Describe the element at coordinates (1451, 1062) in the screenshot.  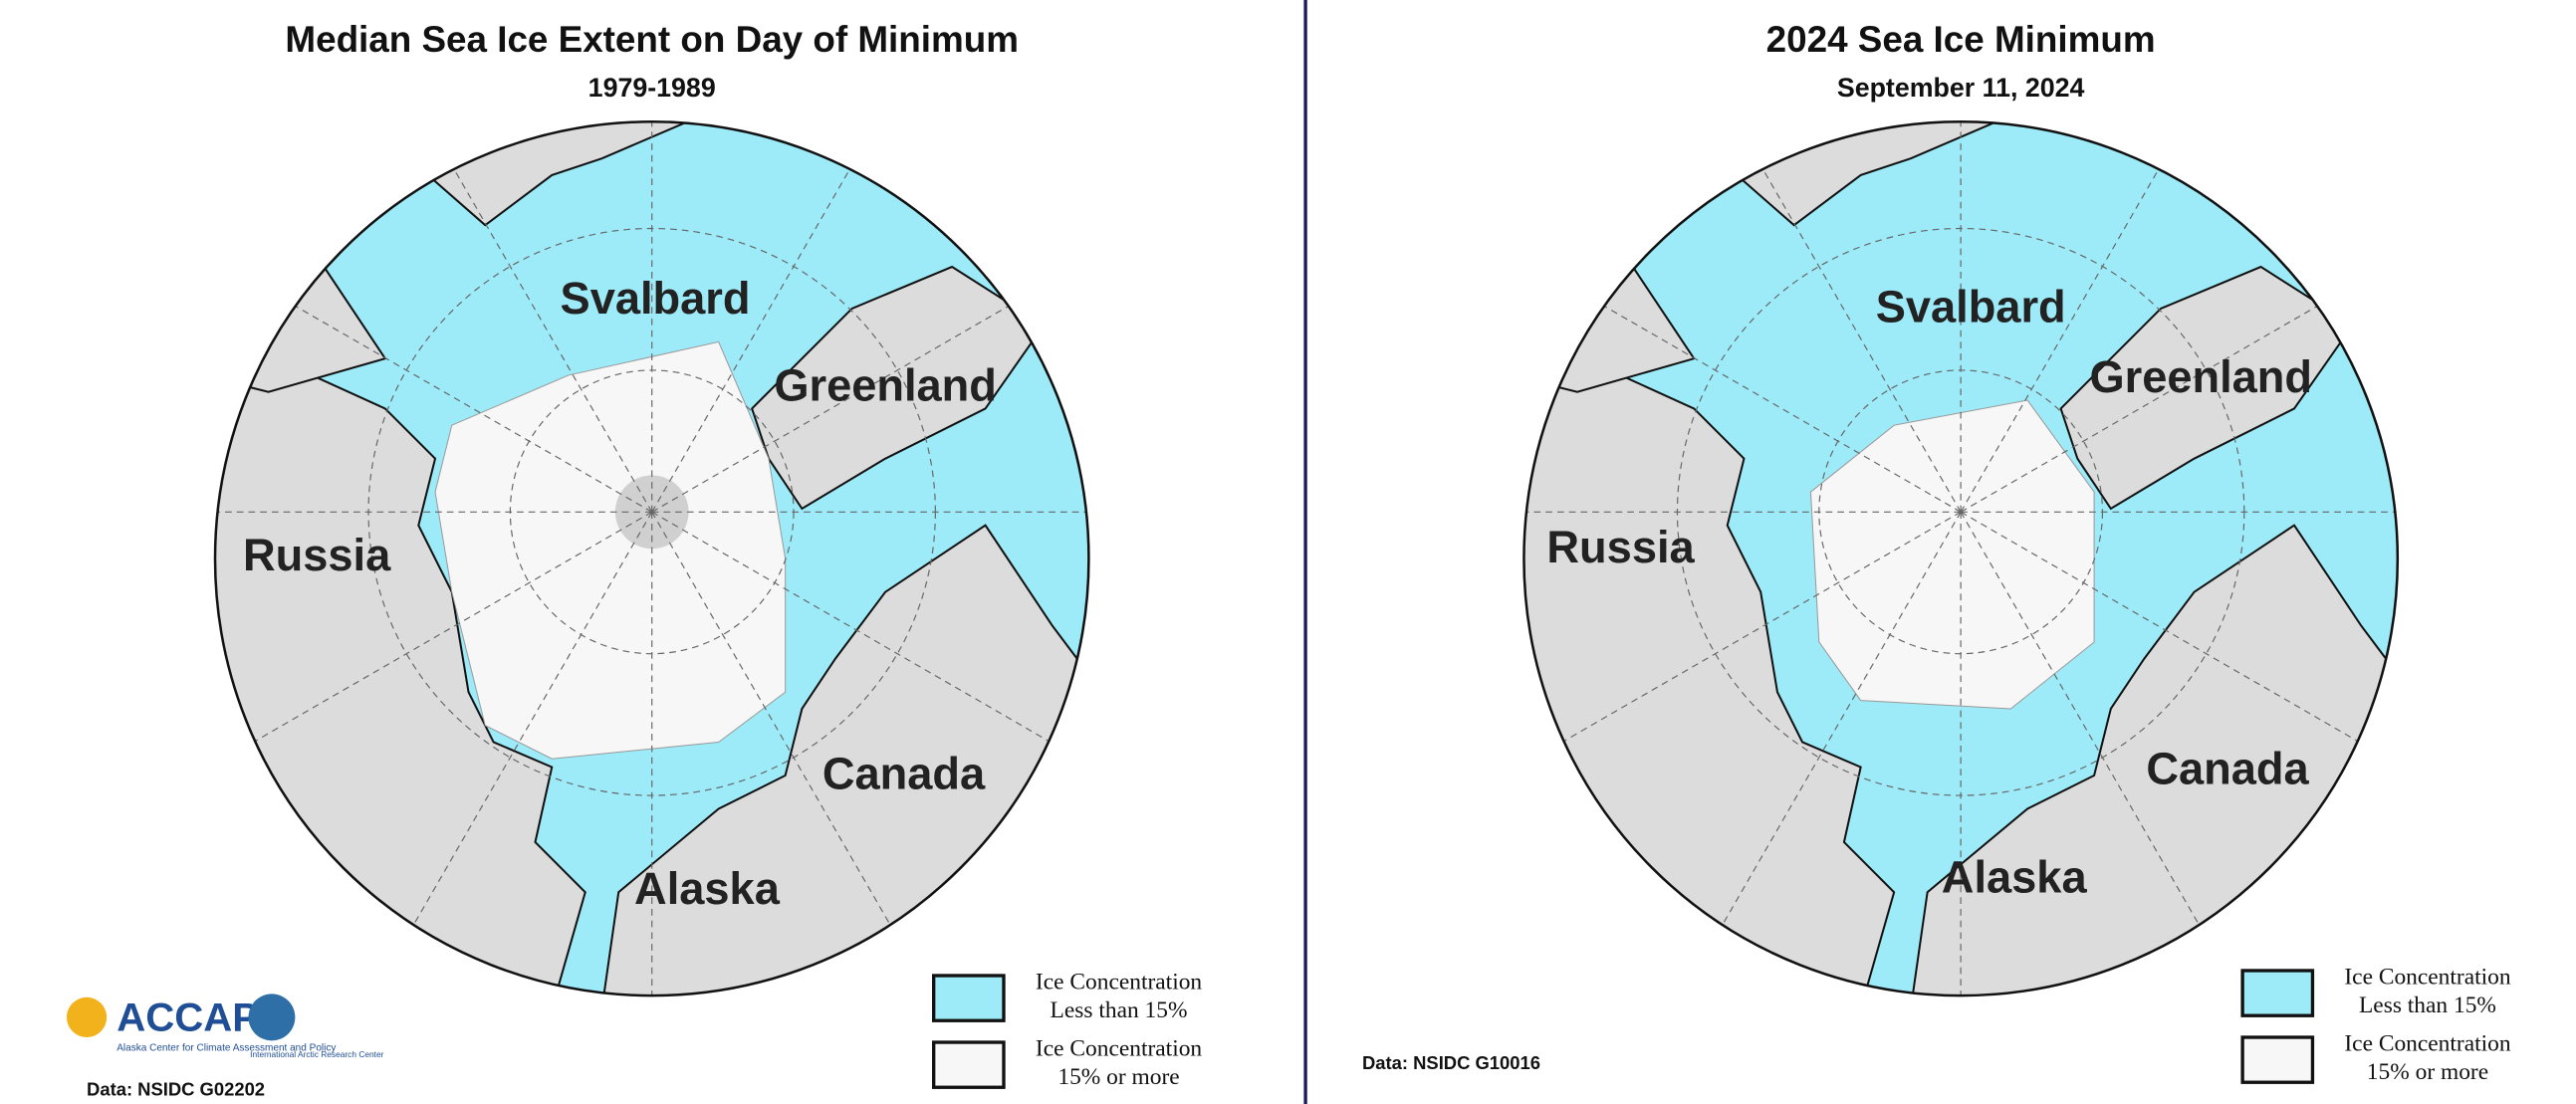
I see `data-source: Data: NSIDC G10016` at that location.